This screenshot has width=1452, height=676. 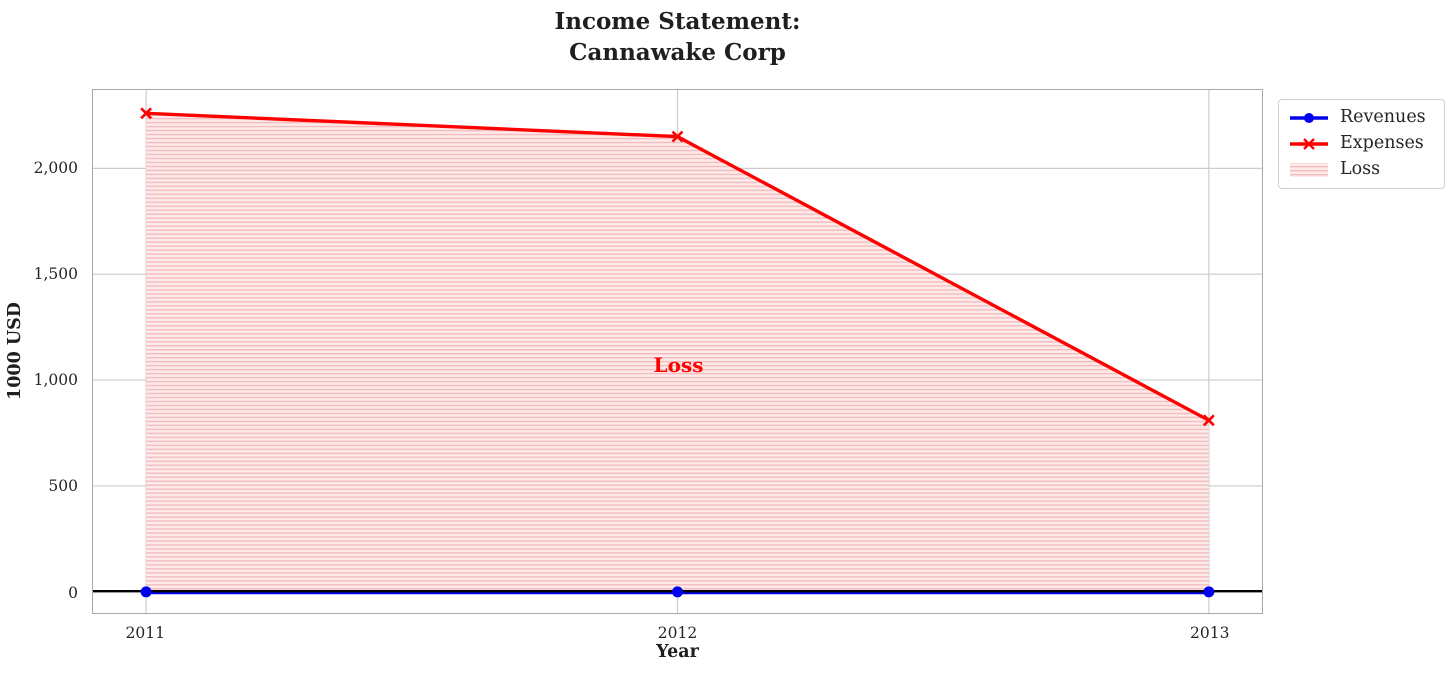 What do you see at coordinates (1382, 143) in the screenshot?
I see `legend-label-expenses: Expenses` at bounding box center [1382, 143].